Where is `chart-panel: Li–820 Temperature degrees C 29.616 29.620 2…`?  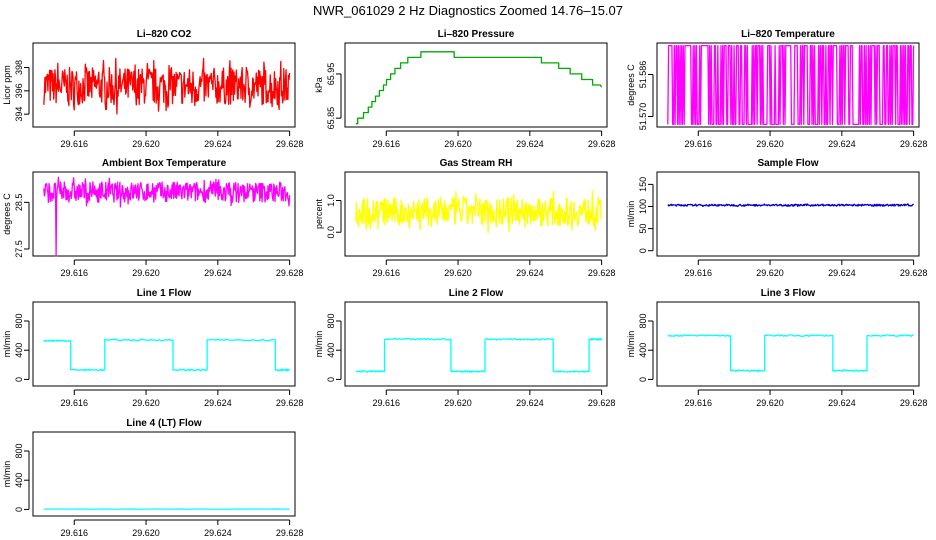 chart-panel: Li–820 Temperature degrees C 29.616 29.620 2… is located at coordinates (776, 89).